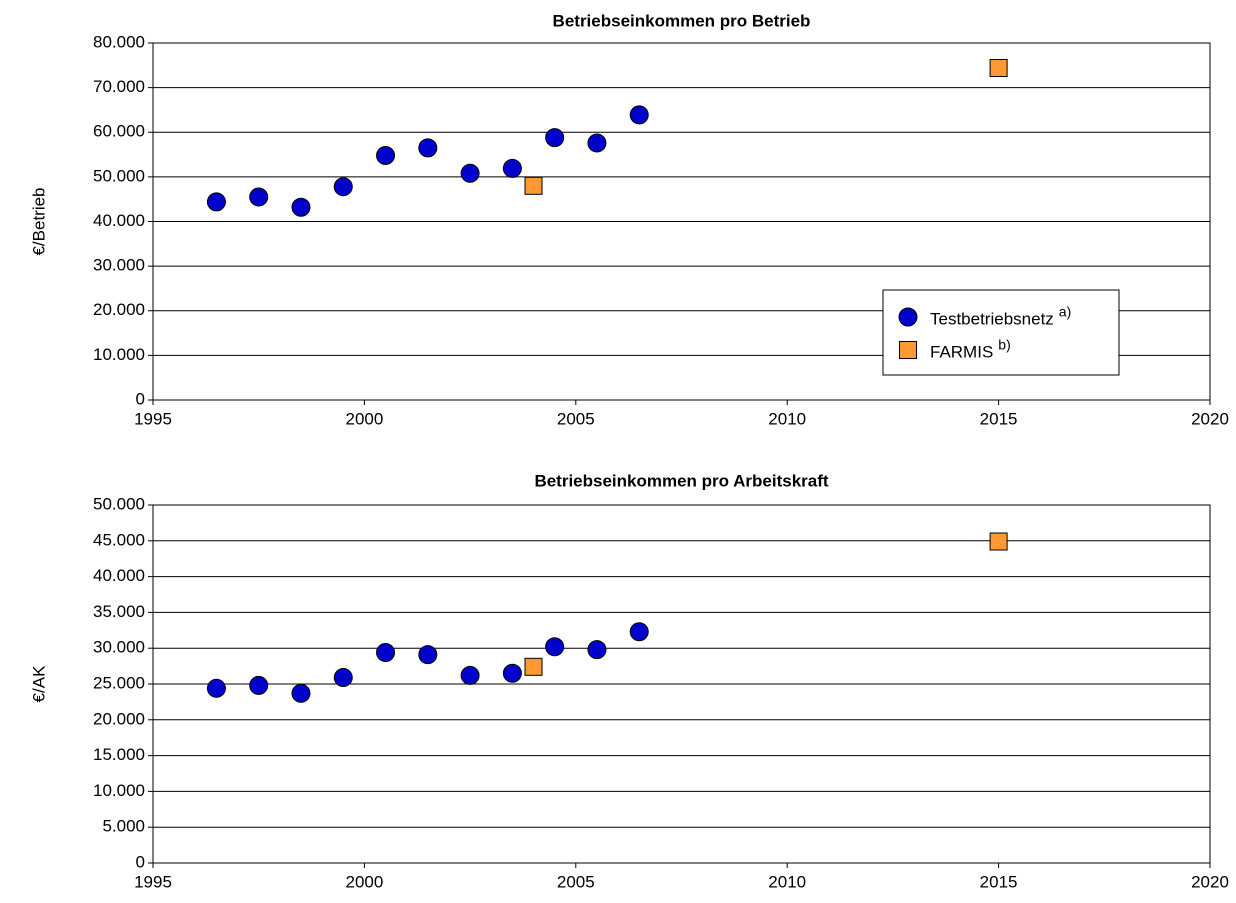 The image size is (1236, 903). What do you see at coordinates (119, 131) in the screenshot?
I see `y-tick-label: 60.000` at bounding box center [119, 131].